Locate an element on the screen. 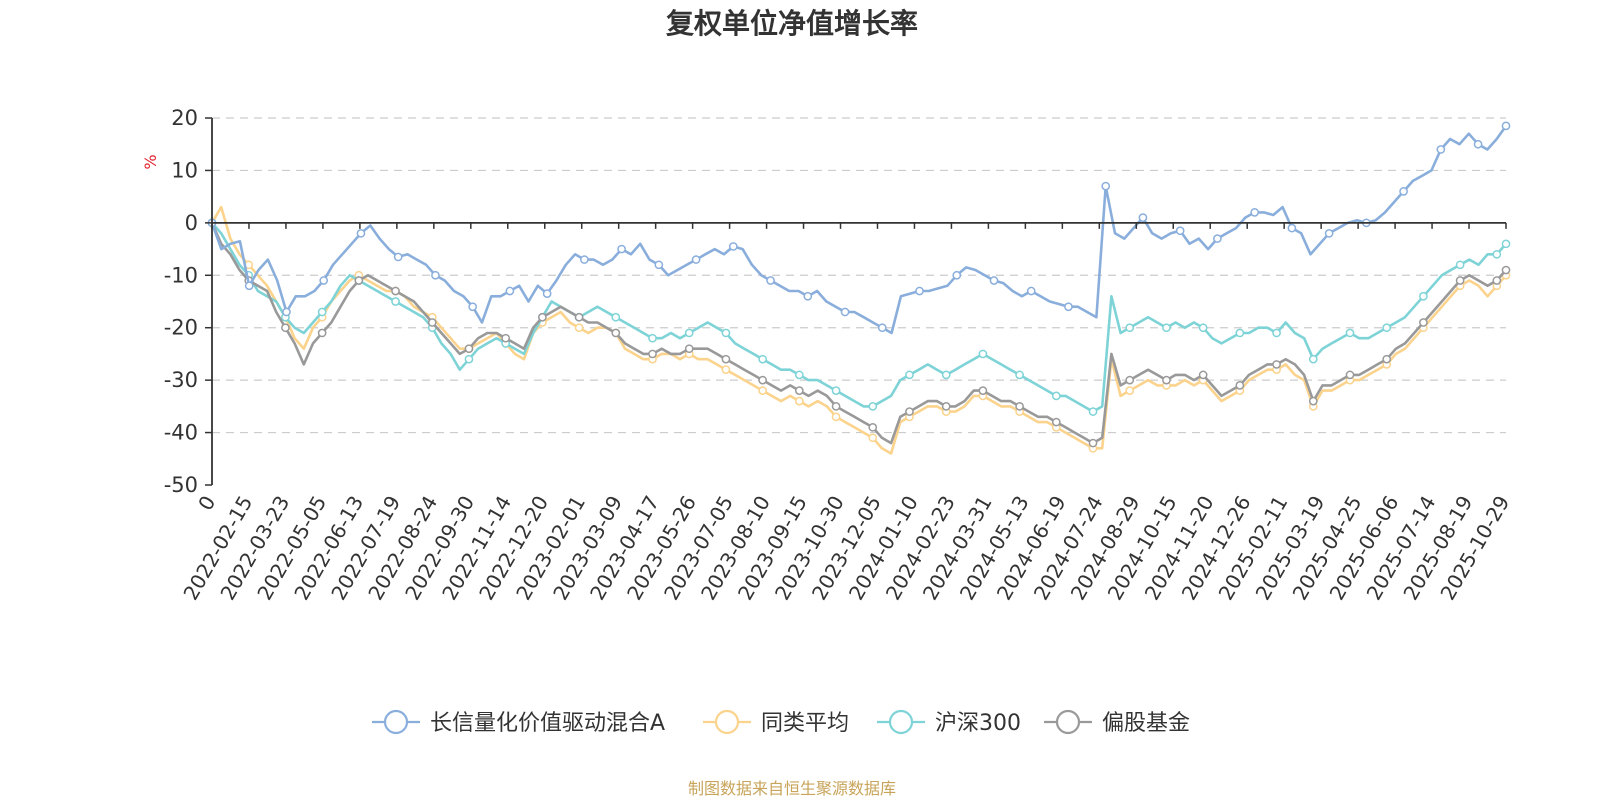 The image size is (1600, 800). legend: 长信量化价值驱动混合A 同类平均 沪深300 偏股基金 is located at coordinates (781, 722).